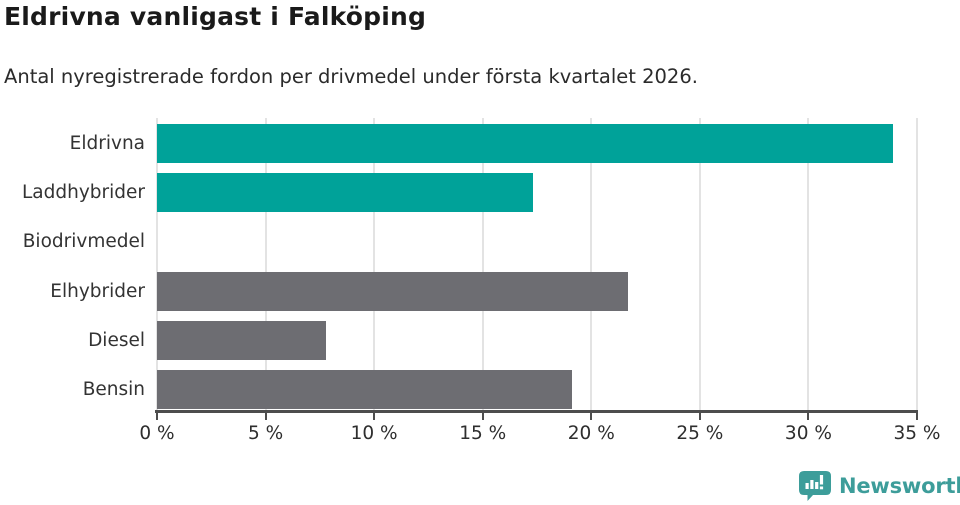 This screenshot has height=505, width=960. I want to click on x-axis-line, so click(536, 411).